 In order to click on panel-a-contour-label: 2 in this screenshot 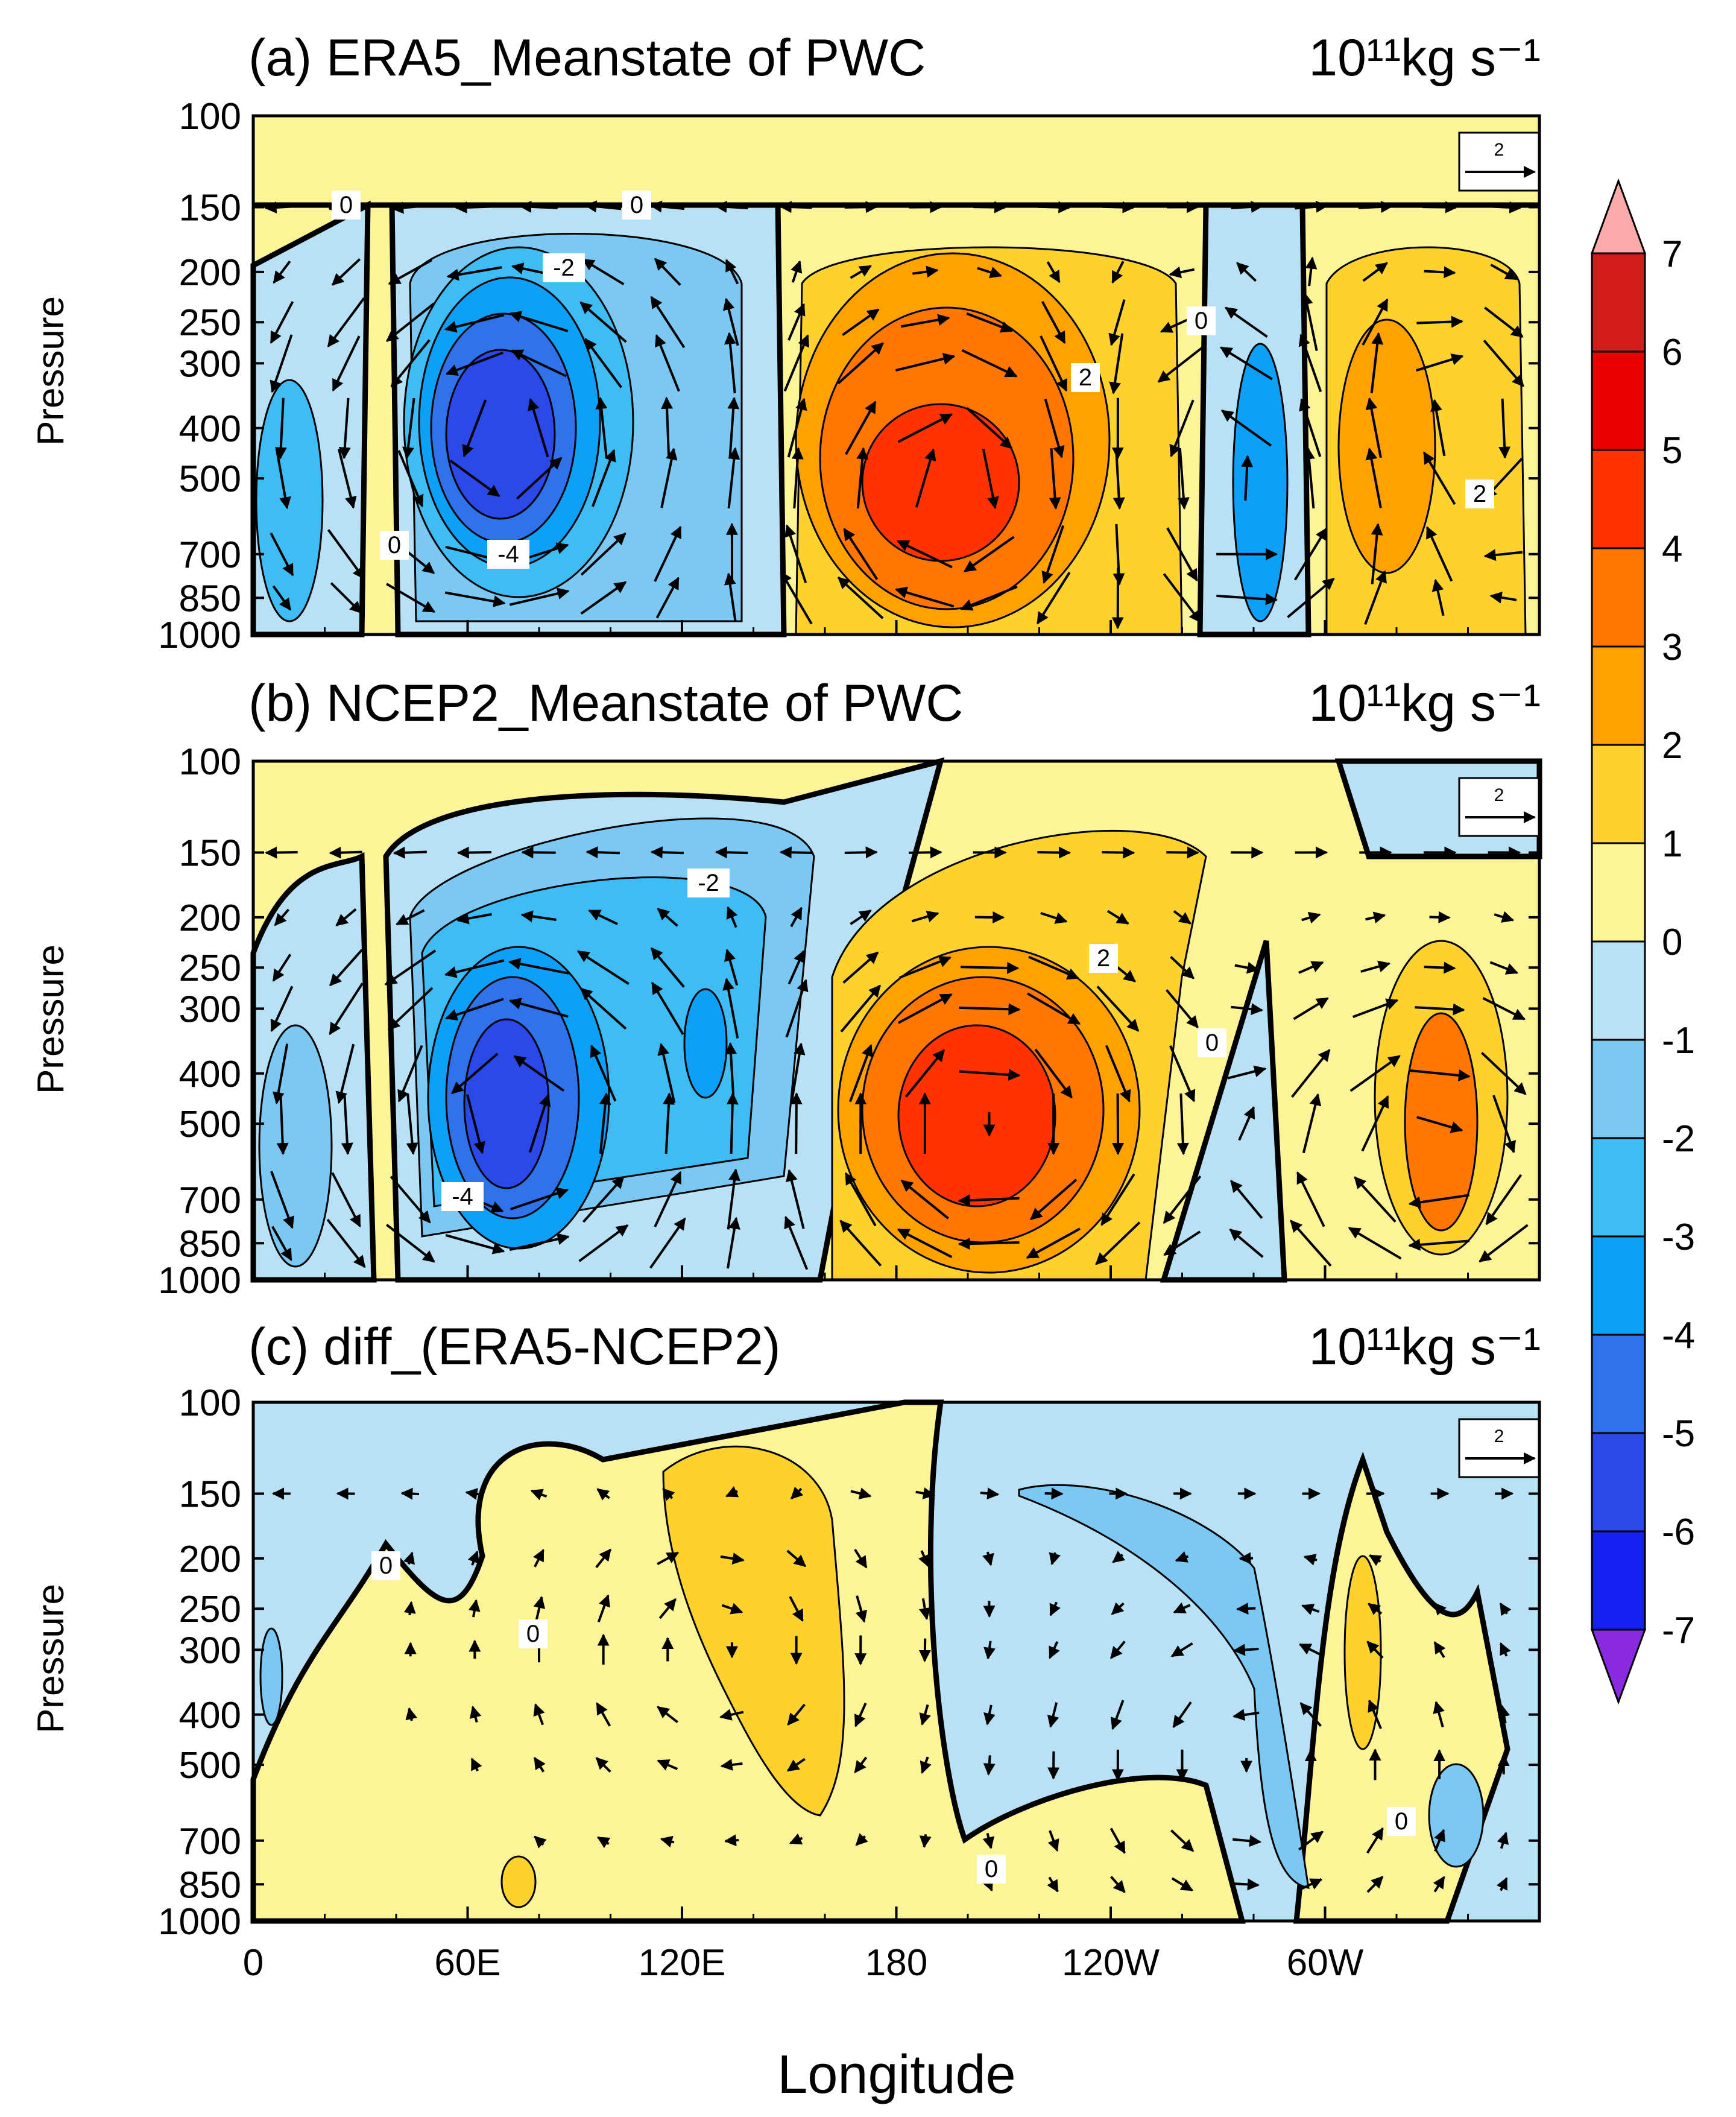, I will do `click(1085, 378)`.